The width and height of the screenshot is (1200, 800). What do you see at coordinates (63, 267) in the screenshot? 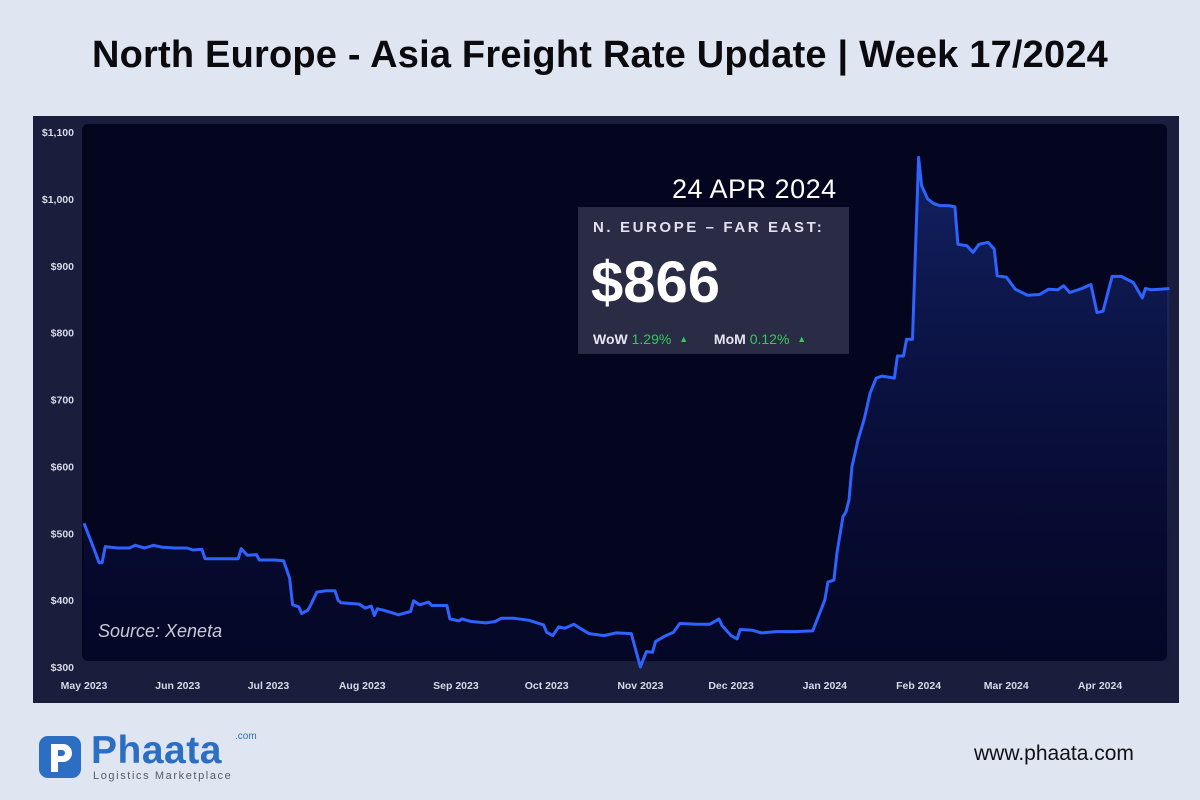
I see `y-tick-label: $900` at bounding box center [63, 267].